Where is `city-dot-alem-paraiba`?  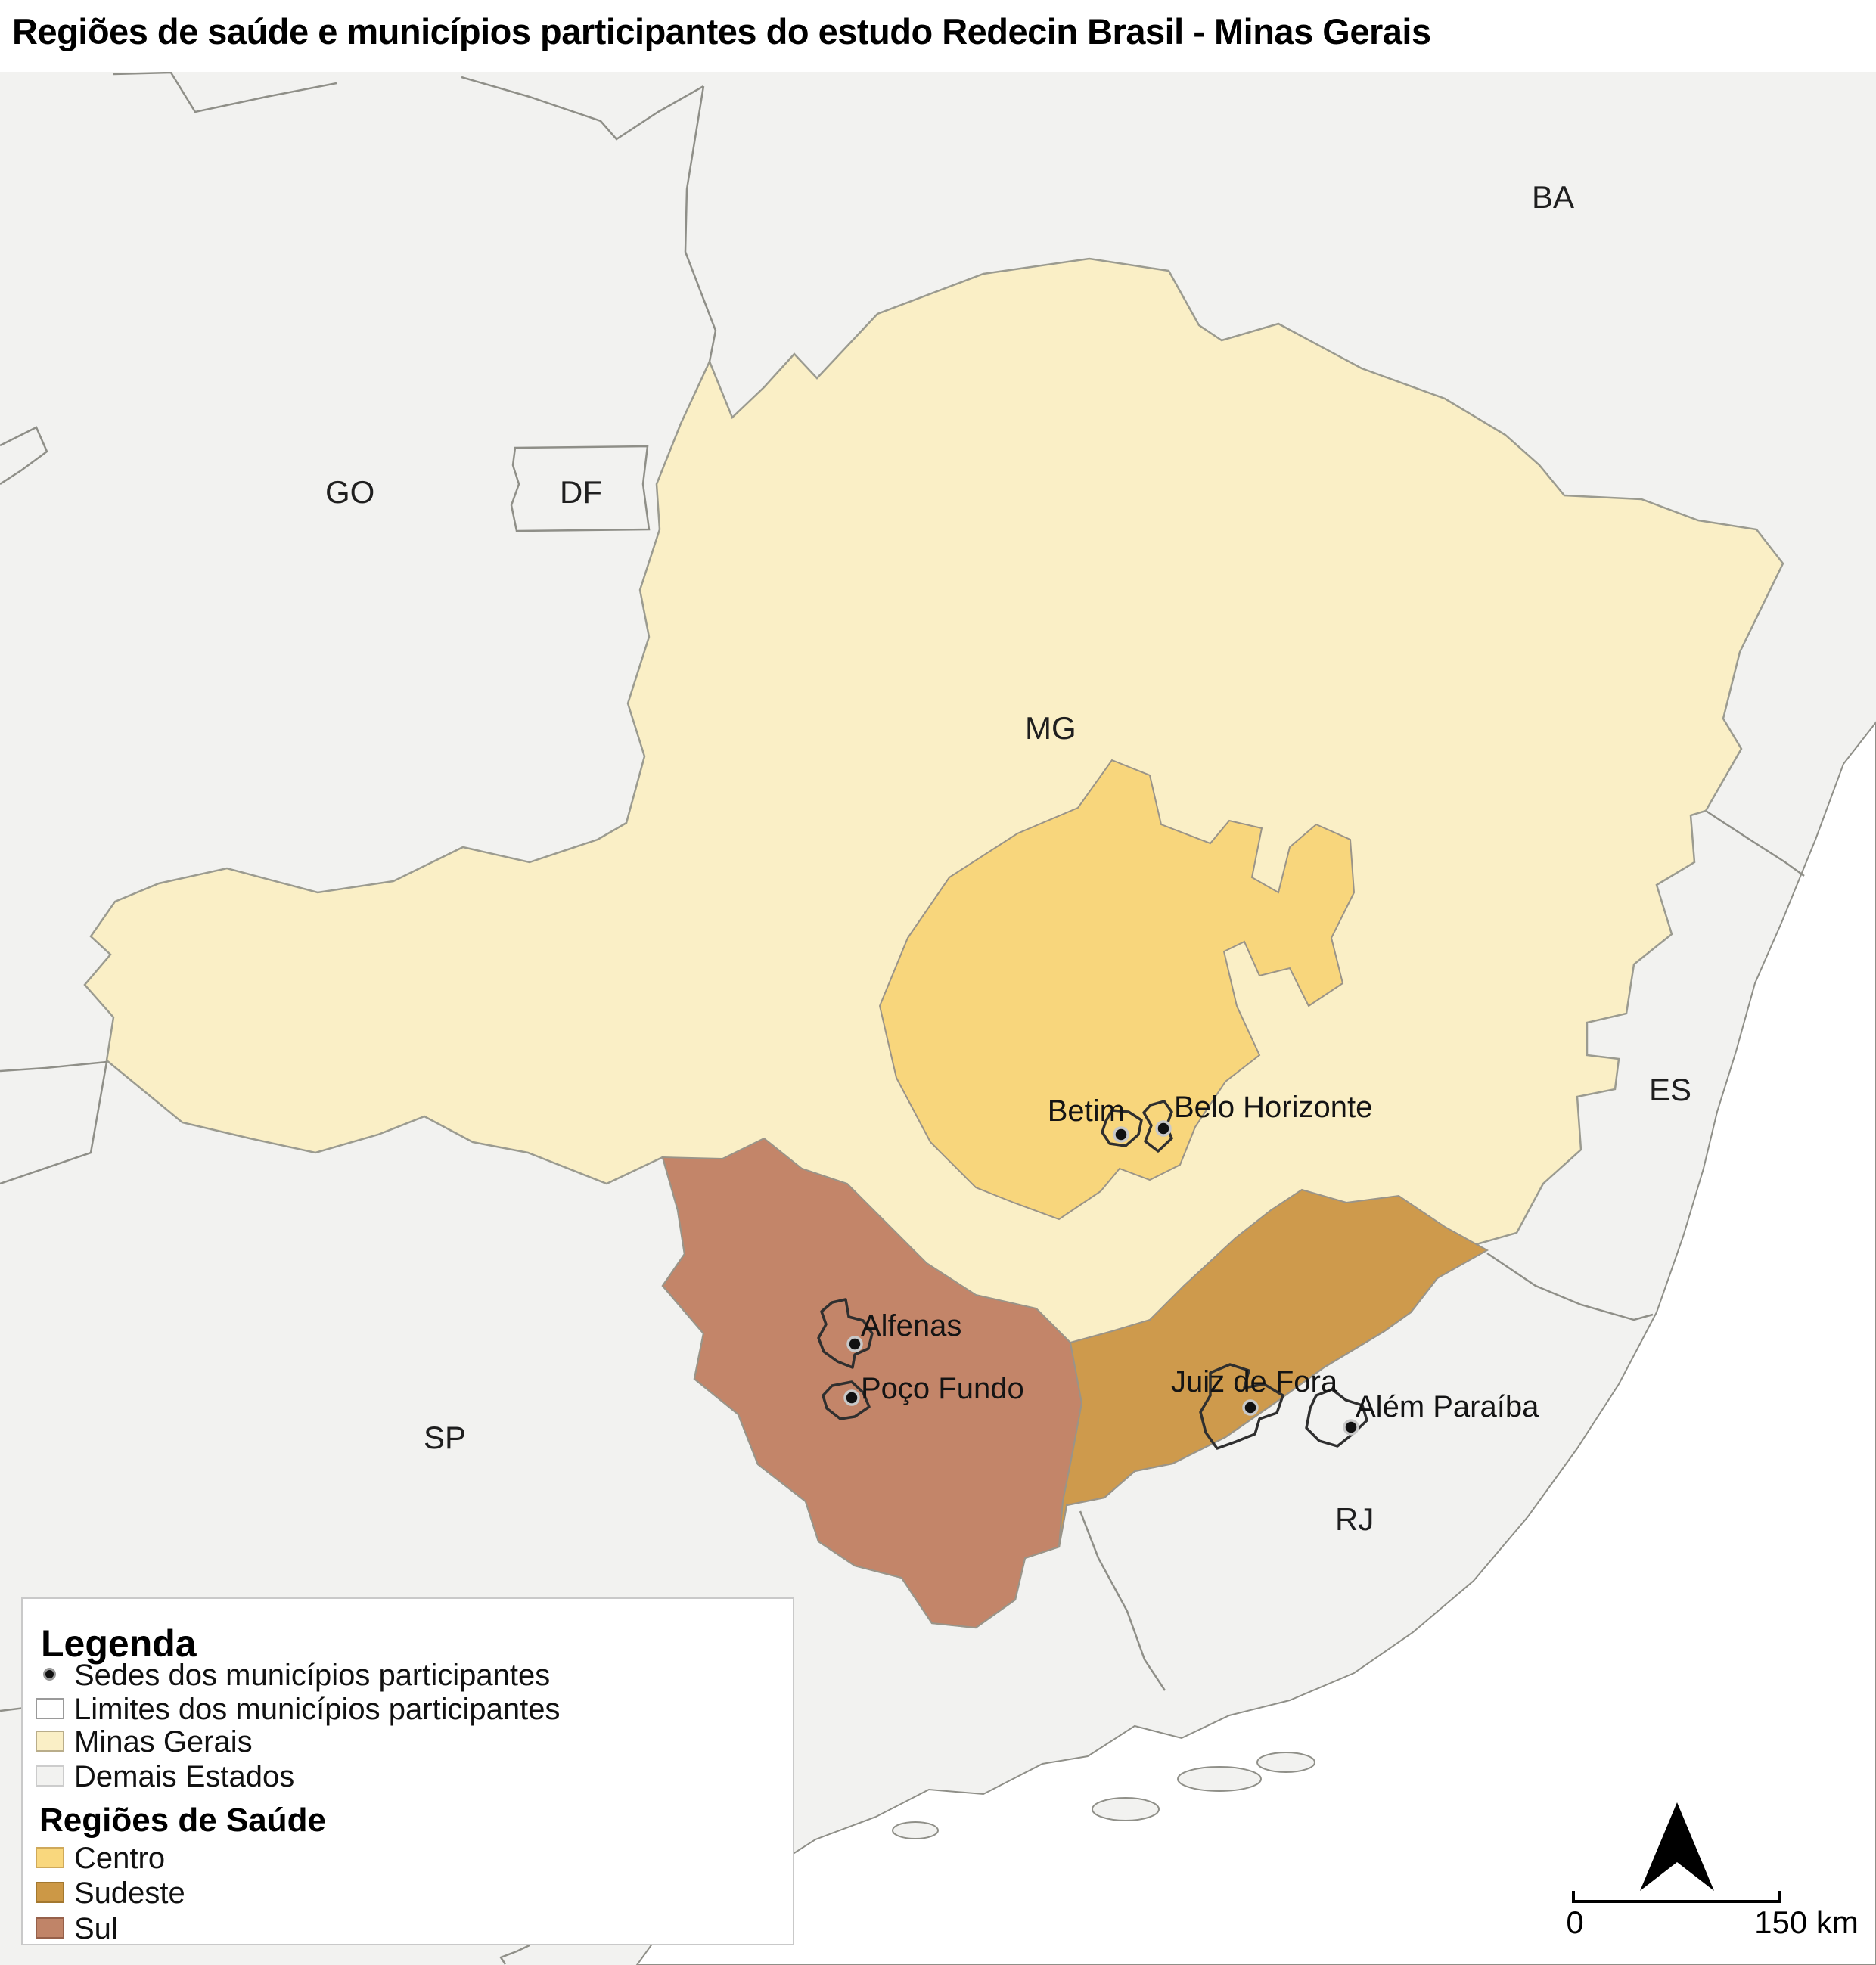
city-dot-alem-paraiba is located at coordinates (1351, 1427).